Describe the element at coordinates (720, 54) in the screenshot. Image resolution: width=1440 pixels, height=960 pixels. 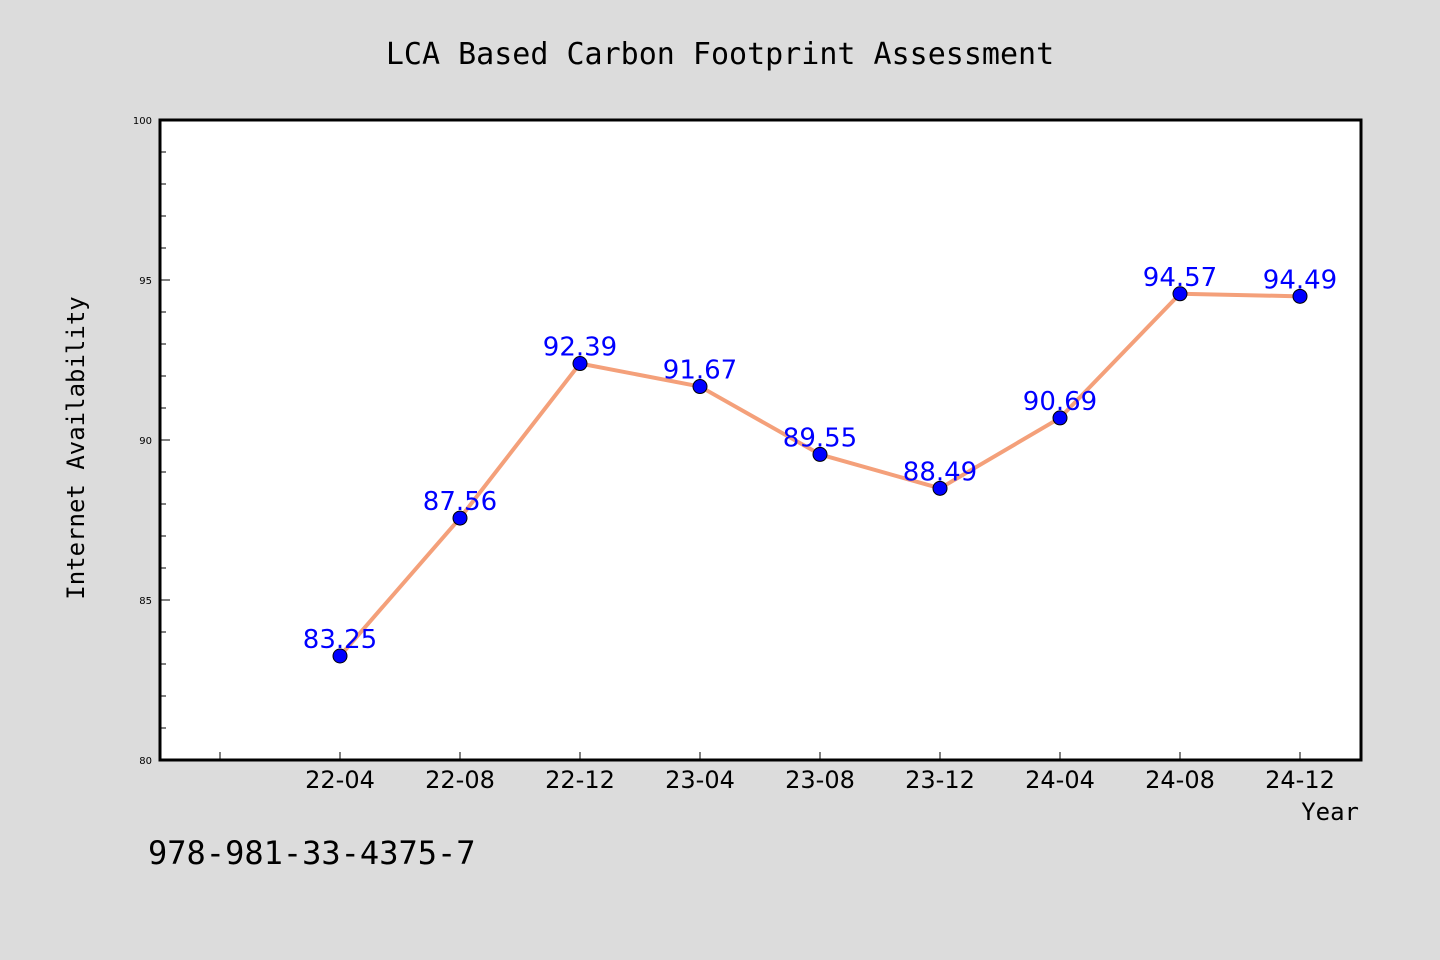
I see `chart-title: LCA Based Carbon Footprint Assessment` at that location.